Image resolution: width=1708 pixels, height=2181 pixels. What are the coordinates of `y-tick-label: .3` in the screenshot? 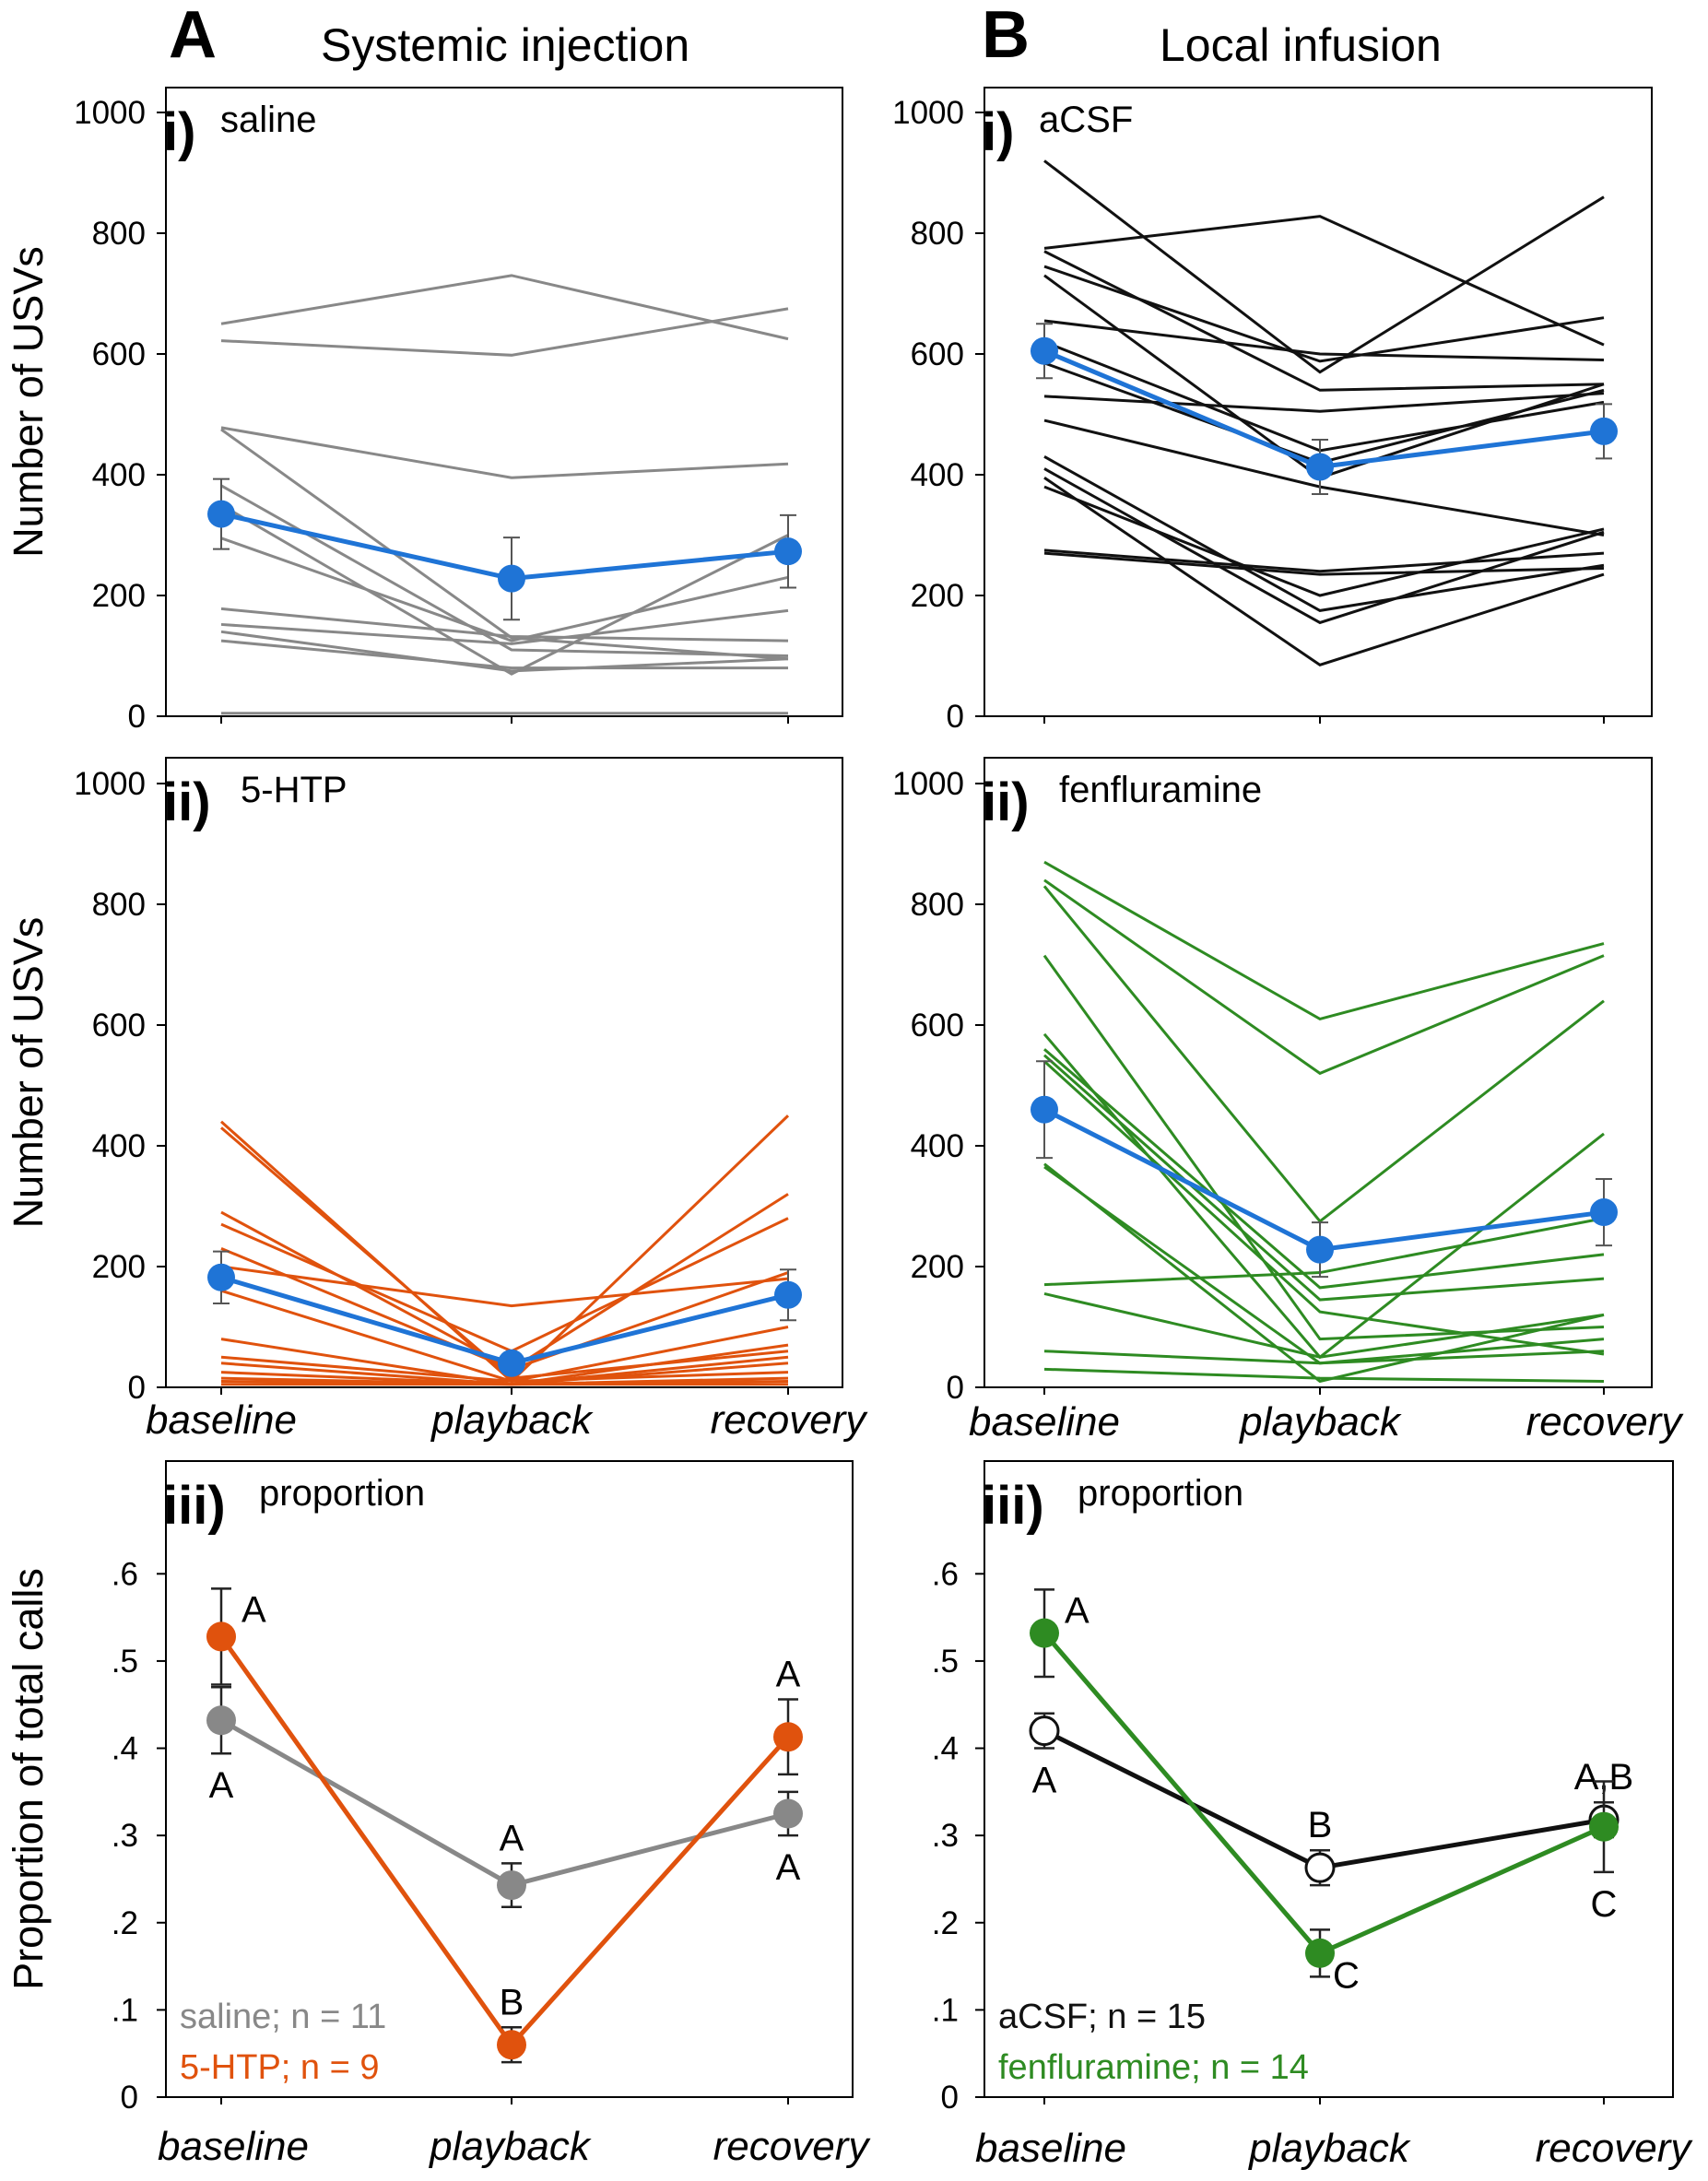 It's located at (945, 1836).